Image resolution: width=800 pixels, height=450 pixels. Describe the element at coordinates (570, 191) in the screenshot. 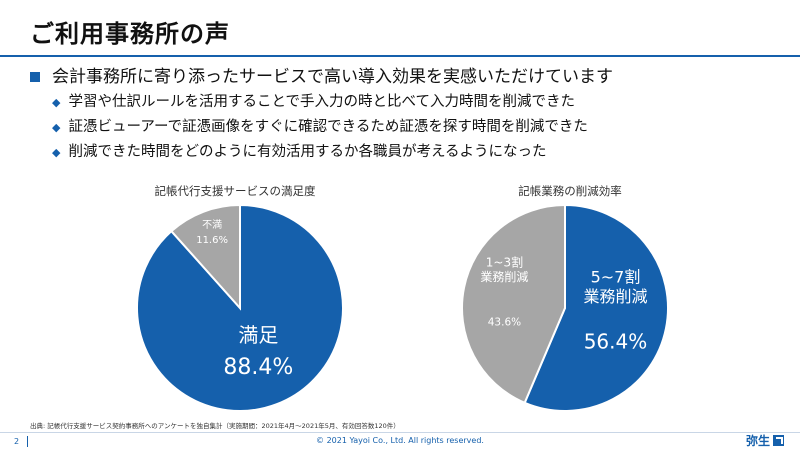

I see `chart-title-reduction: 記帳業務の削減効率` at that location.